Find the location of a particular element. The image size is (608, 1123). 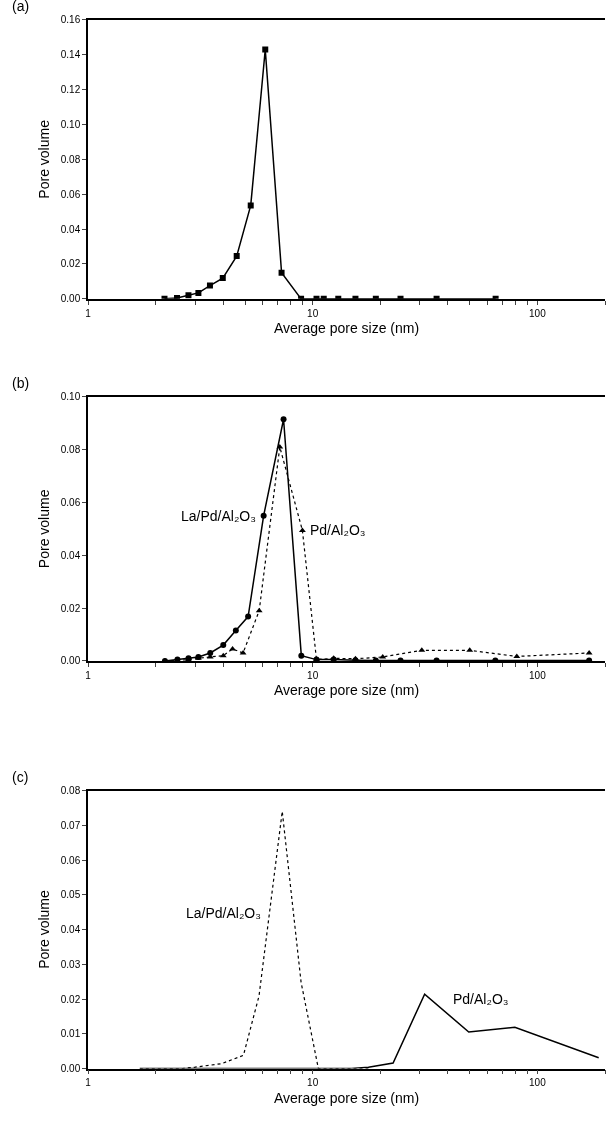

y-tick-label: 0.03 is located at coordinates (70, 964).